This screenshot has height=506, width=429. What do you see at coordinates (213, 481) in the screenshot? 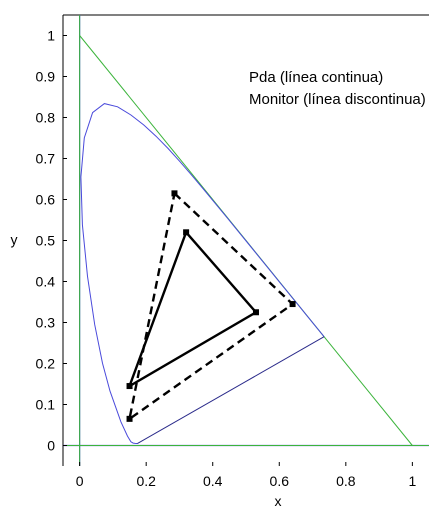
I see `x-tick-label: 0.4` at bounding box center [213, 481].